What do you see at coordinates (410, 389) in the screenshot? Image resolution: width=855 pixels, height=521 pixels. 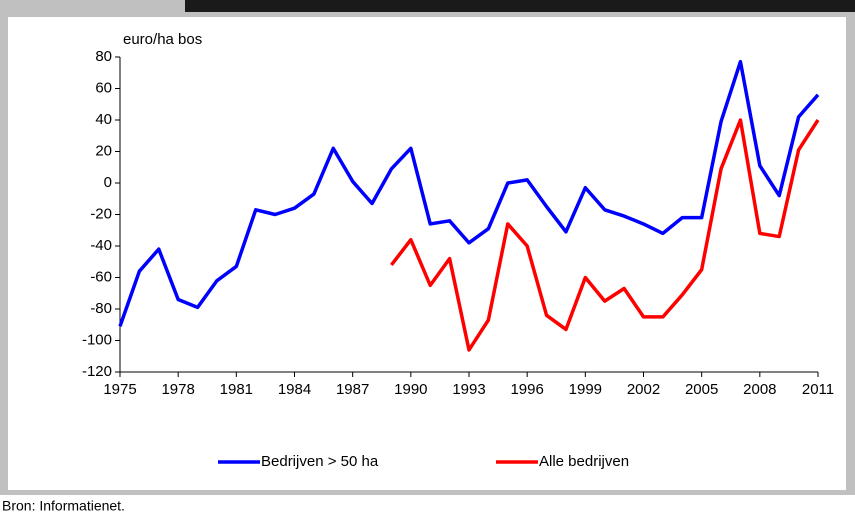 I see `x-tick-label: 1990` at bounding box center [410, 389].